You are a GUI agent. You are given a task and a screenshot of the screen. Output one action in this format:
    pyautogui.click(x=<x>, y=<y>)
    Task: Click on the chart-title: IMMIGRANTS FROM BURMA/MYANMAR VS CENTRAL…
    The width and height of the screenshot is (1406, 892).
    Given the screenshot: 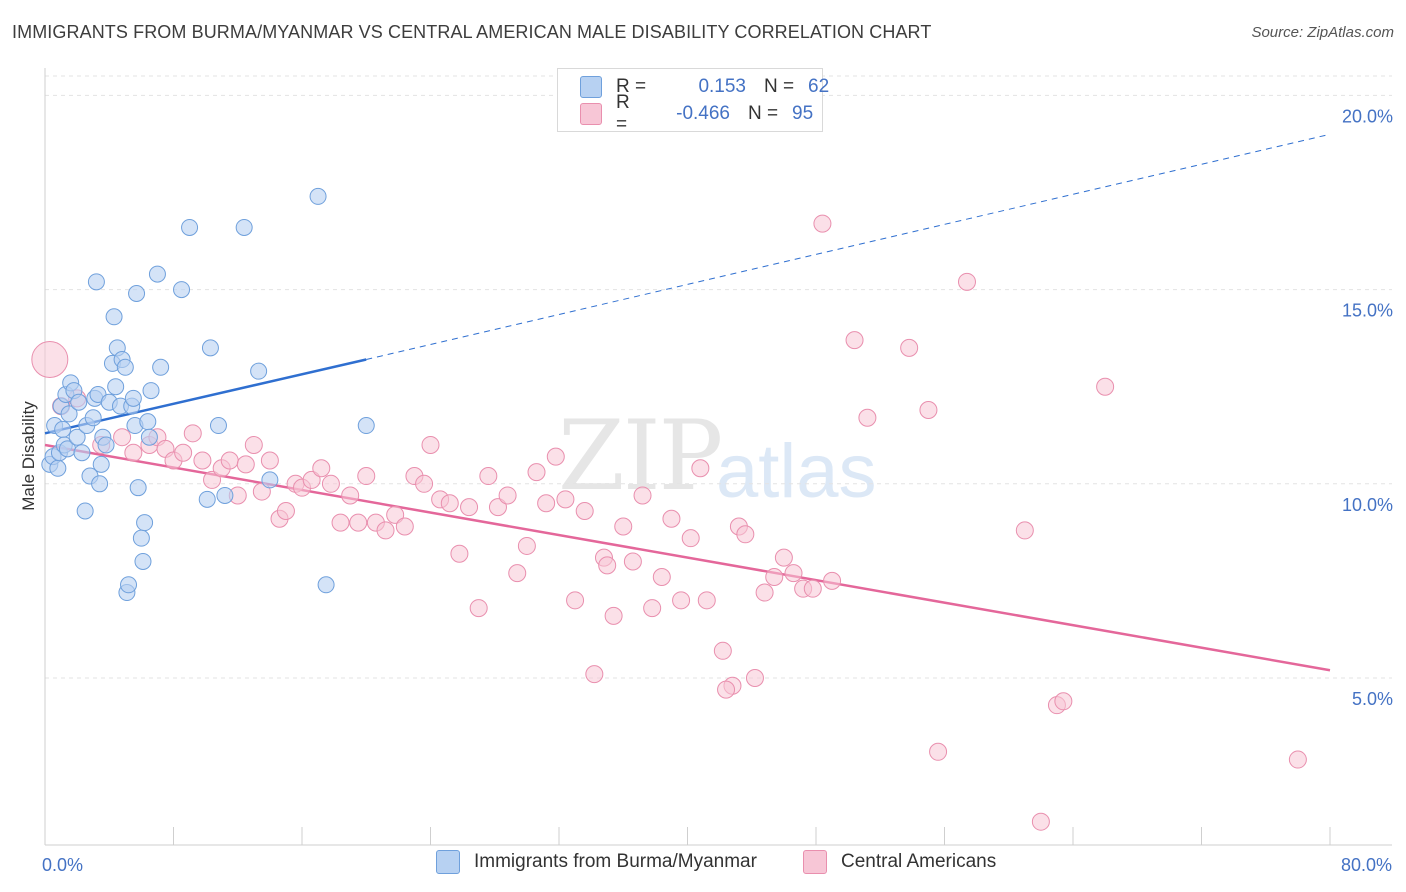 What is the action you would take?
    pyautogui.click(x=472, y=32)
    